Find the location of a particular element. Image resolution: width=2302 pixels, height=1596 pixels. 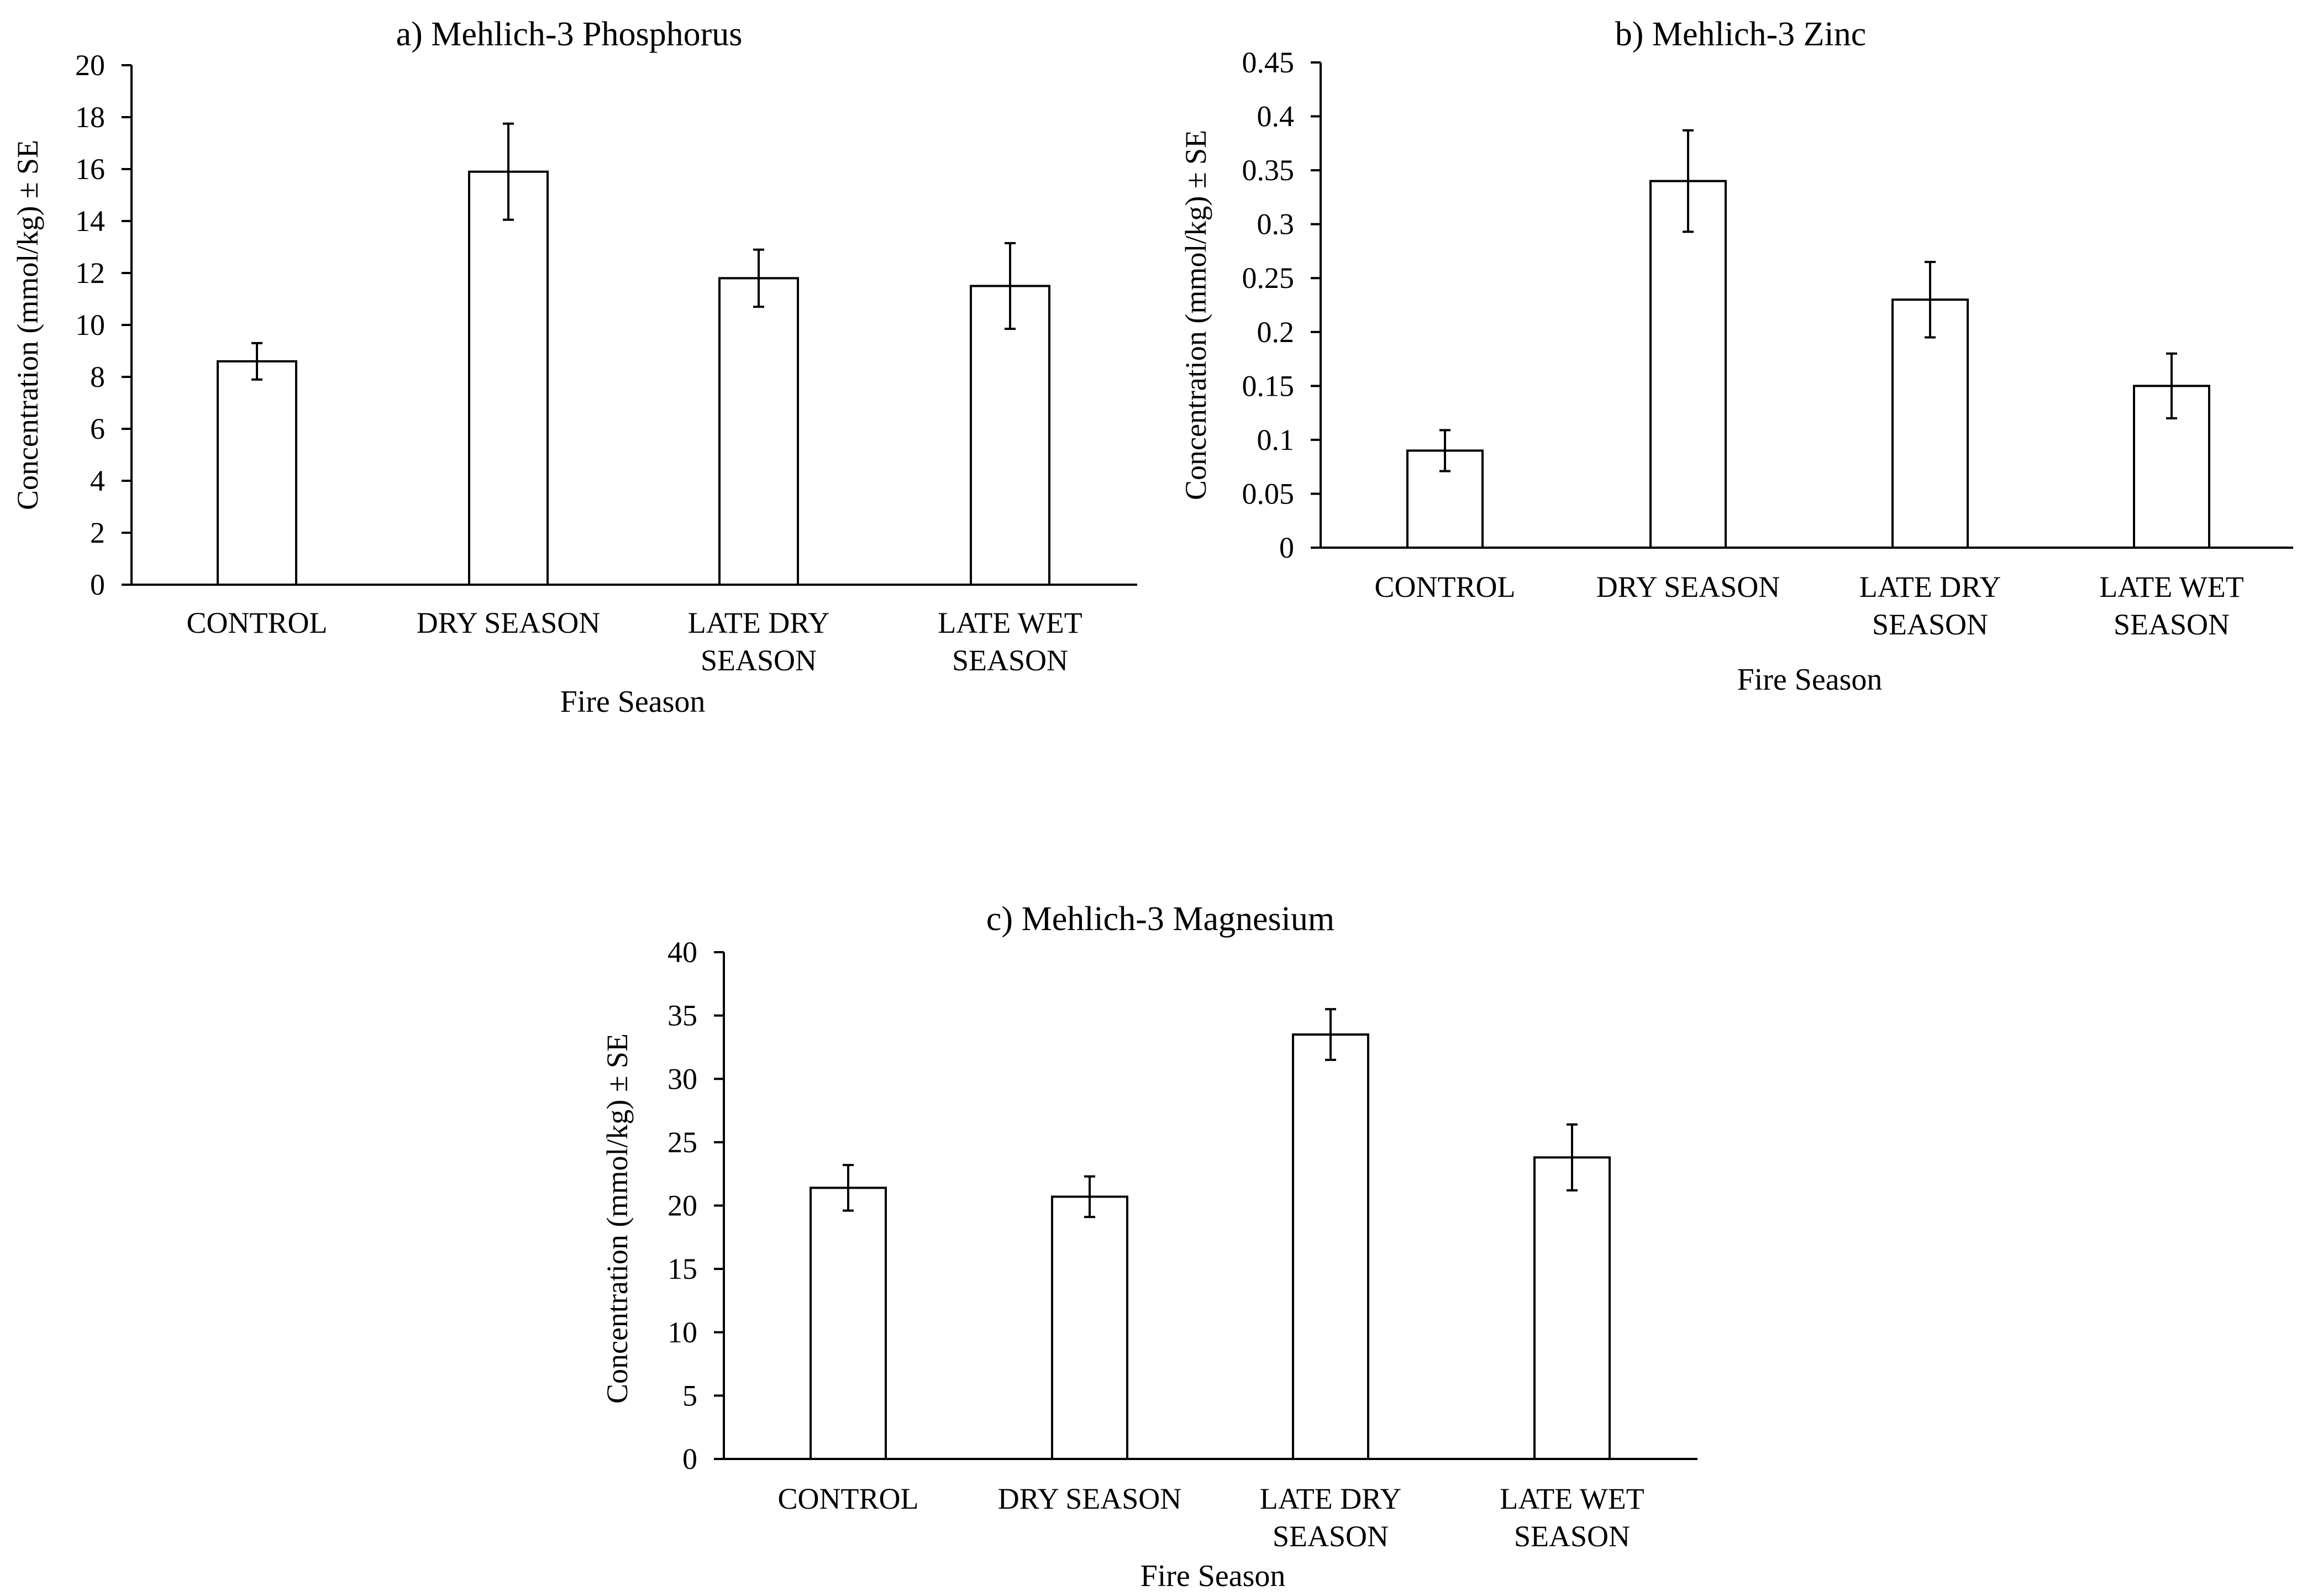

y-tick-label: 0.2 is located at coordinates (1276, 332).